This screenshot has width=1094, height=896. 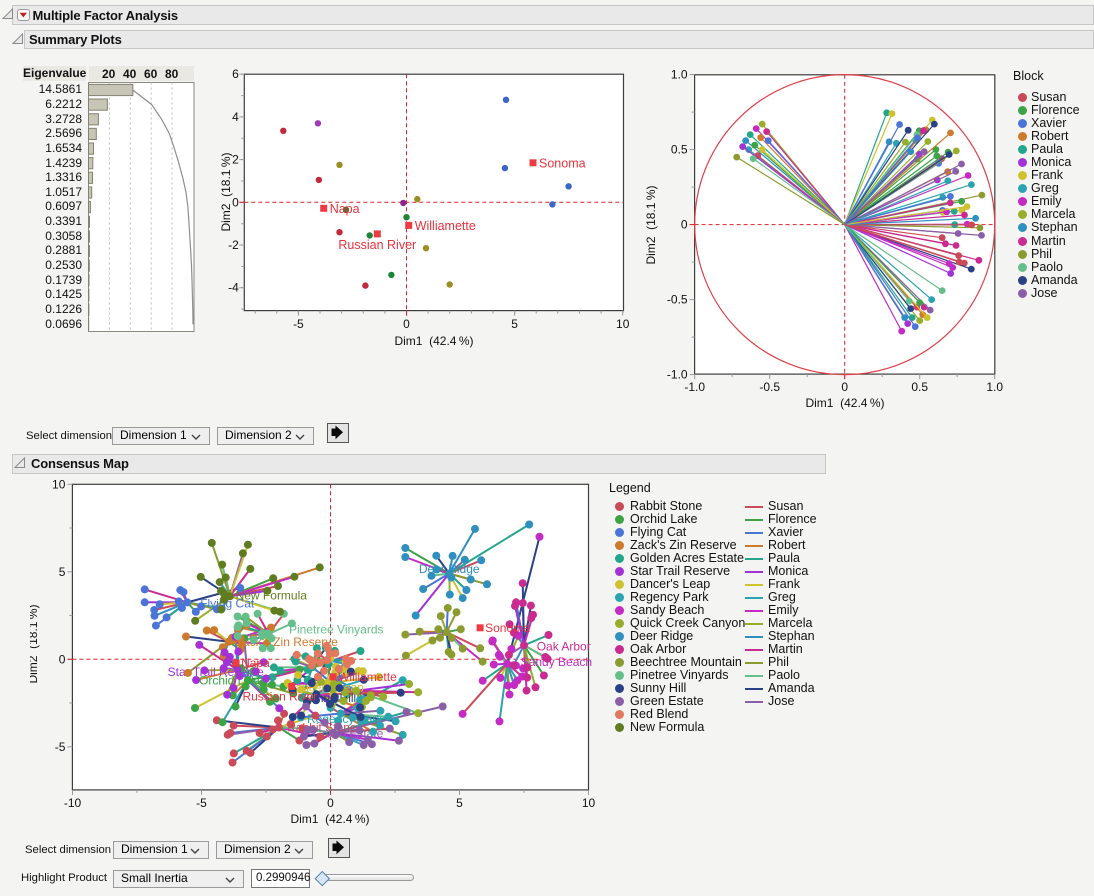 I want to click on svg-text: 2, so click(x=235, y=160).